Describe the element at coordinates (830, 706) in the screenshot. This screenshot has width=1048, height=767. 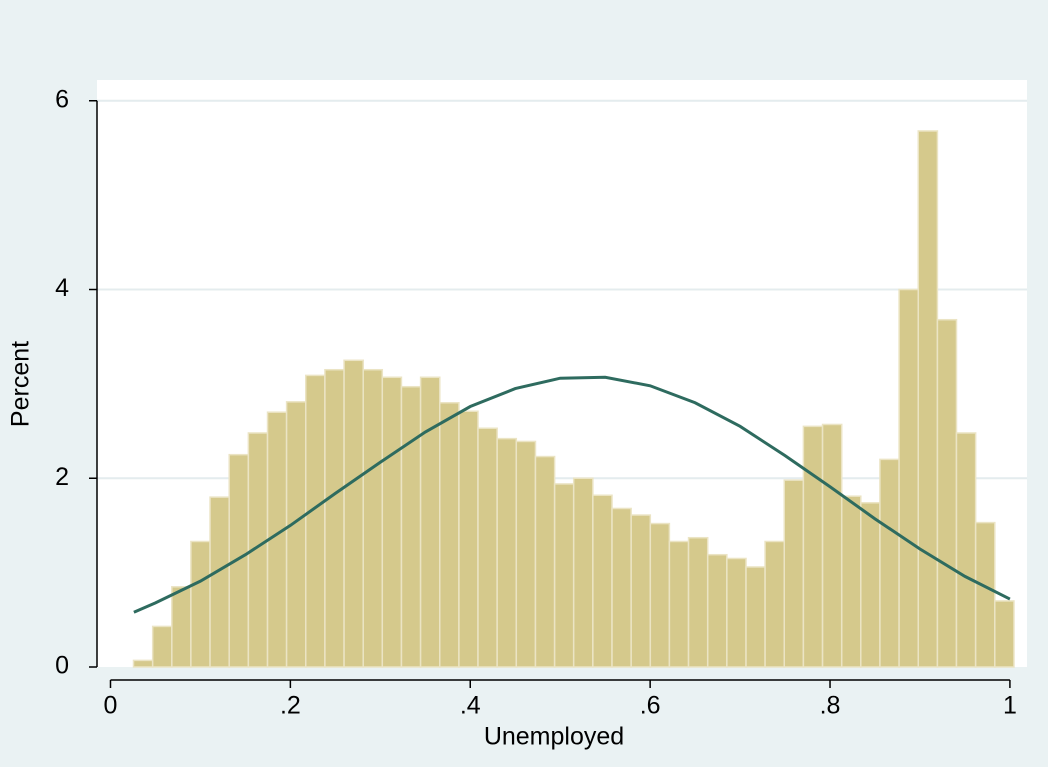
I see `x-tick-label: .8` at that location.